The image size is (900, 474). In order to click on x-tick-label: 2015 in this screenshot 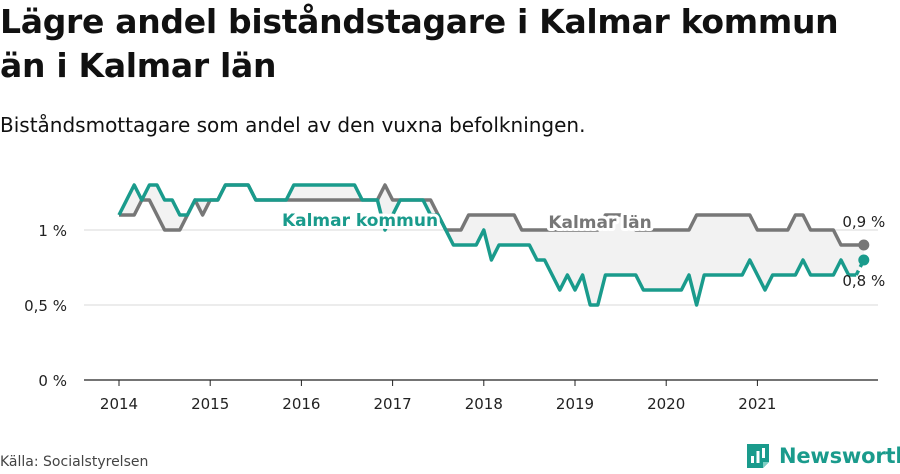, I will do `click(210, 404)`.